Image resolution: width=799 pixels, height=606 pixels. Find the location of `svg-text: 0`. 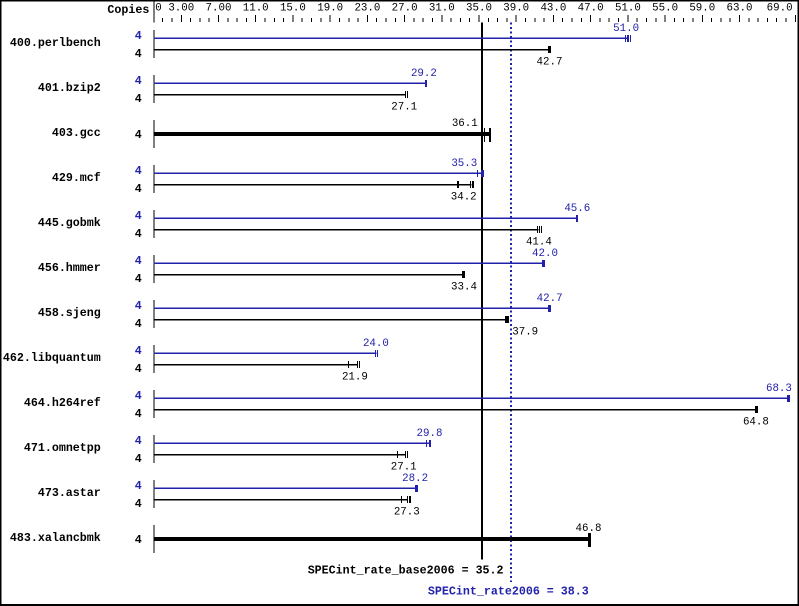

svg-text: 0 is located at coordinates (158, 9).